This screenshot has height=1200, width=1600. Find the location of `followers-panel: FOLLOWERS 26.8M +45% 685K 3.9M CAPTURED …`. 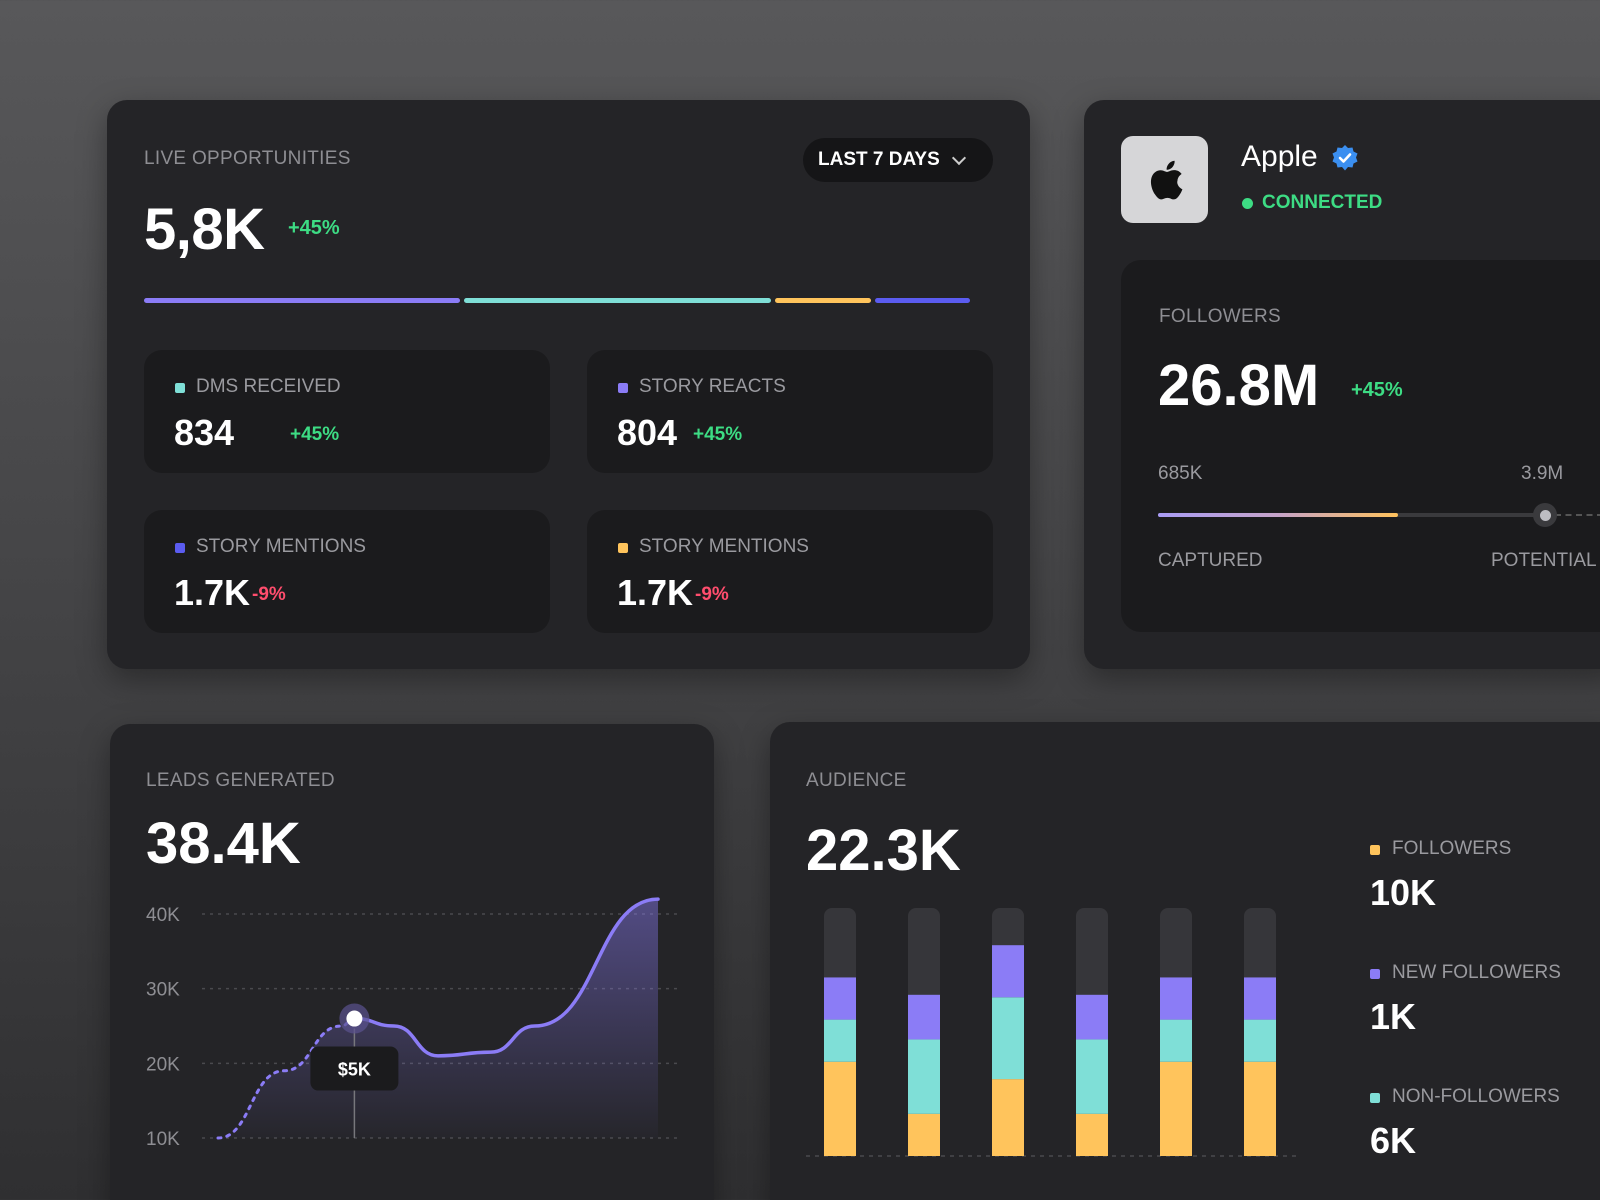

followers-panel: FOLLOWERS 26.8M +45% 685K 3.9M CAPTURED … is located at coordinates (1360, 446).